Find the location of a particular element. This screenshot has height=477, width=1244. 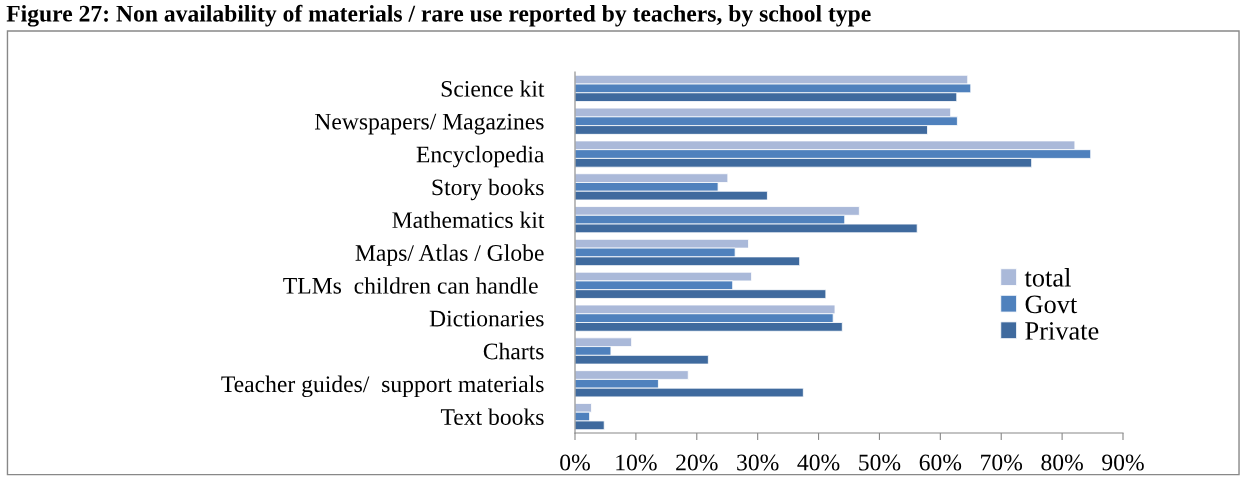

x-tick-label: 50% is located at coordinates (880, 462).